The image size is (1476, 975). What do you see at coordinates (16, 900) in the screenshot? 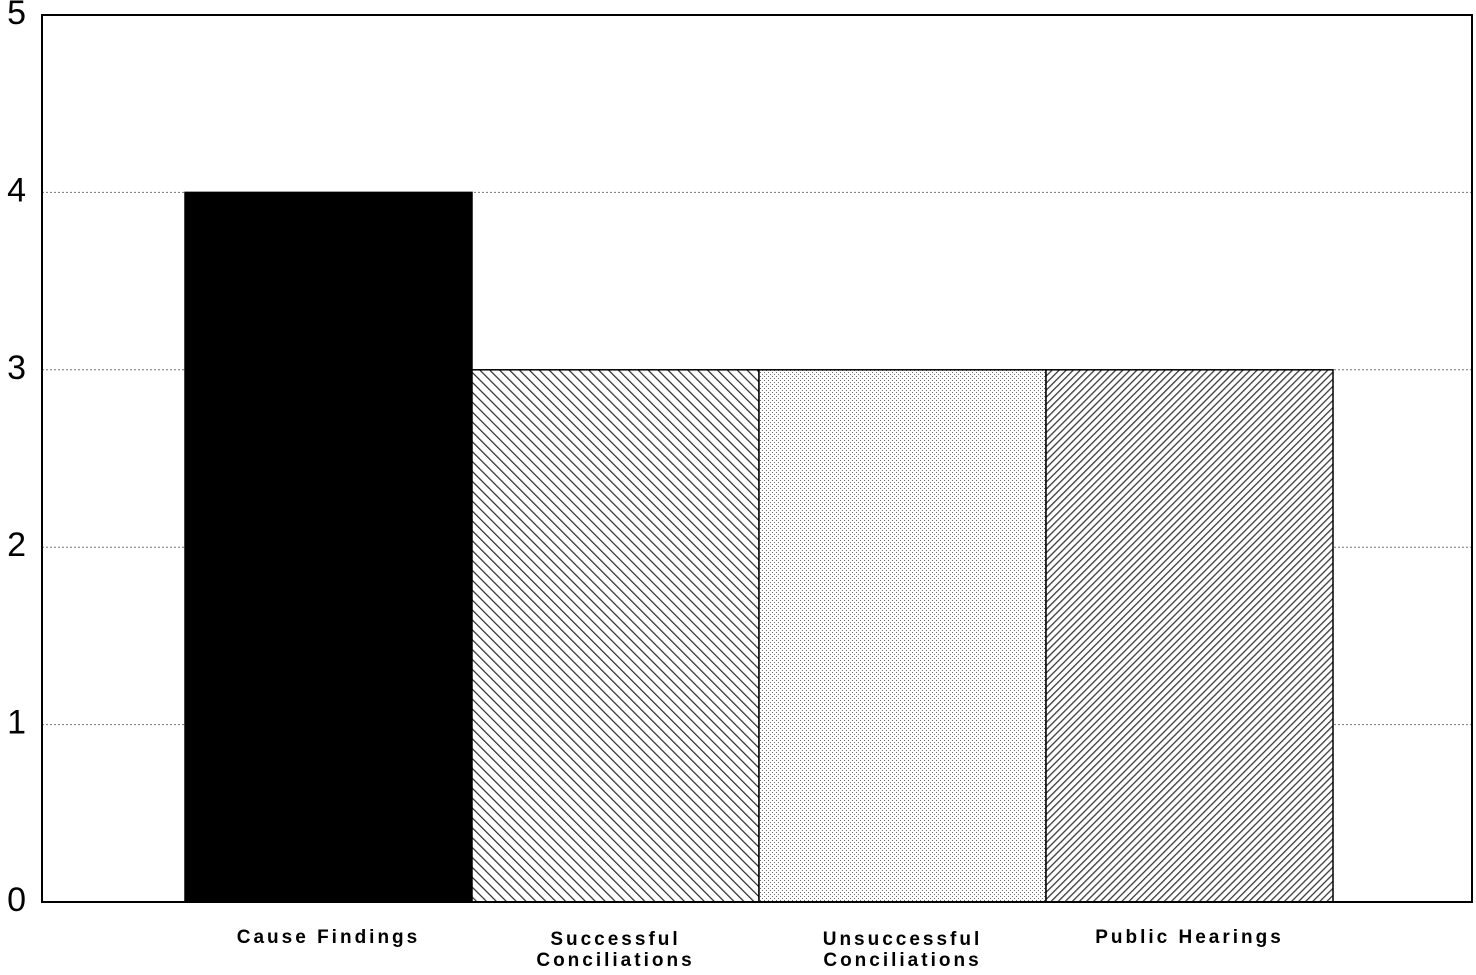
I see `y-tick-label-0: 0` at bounding box center [16, 900].